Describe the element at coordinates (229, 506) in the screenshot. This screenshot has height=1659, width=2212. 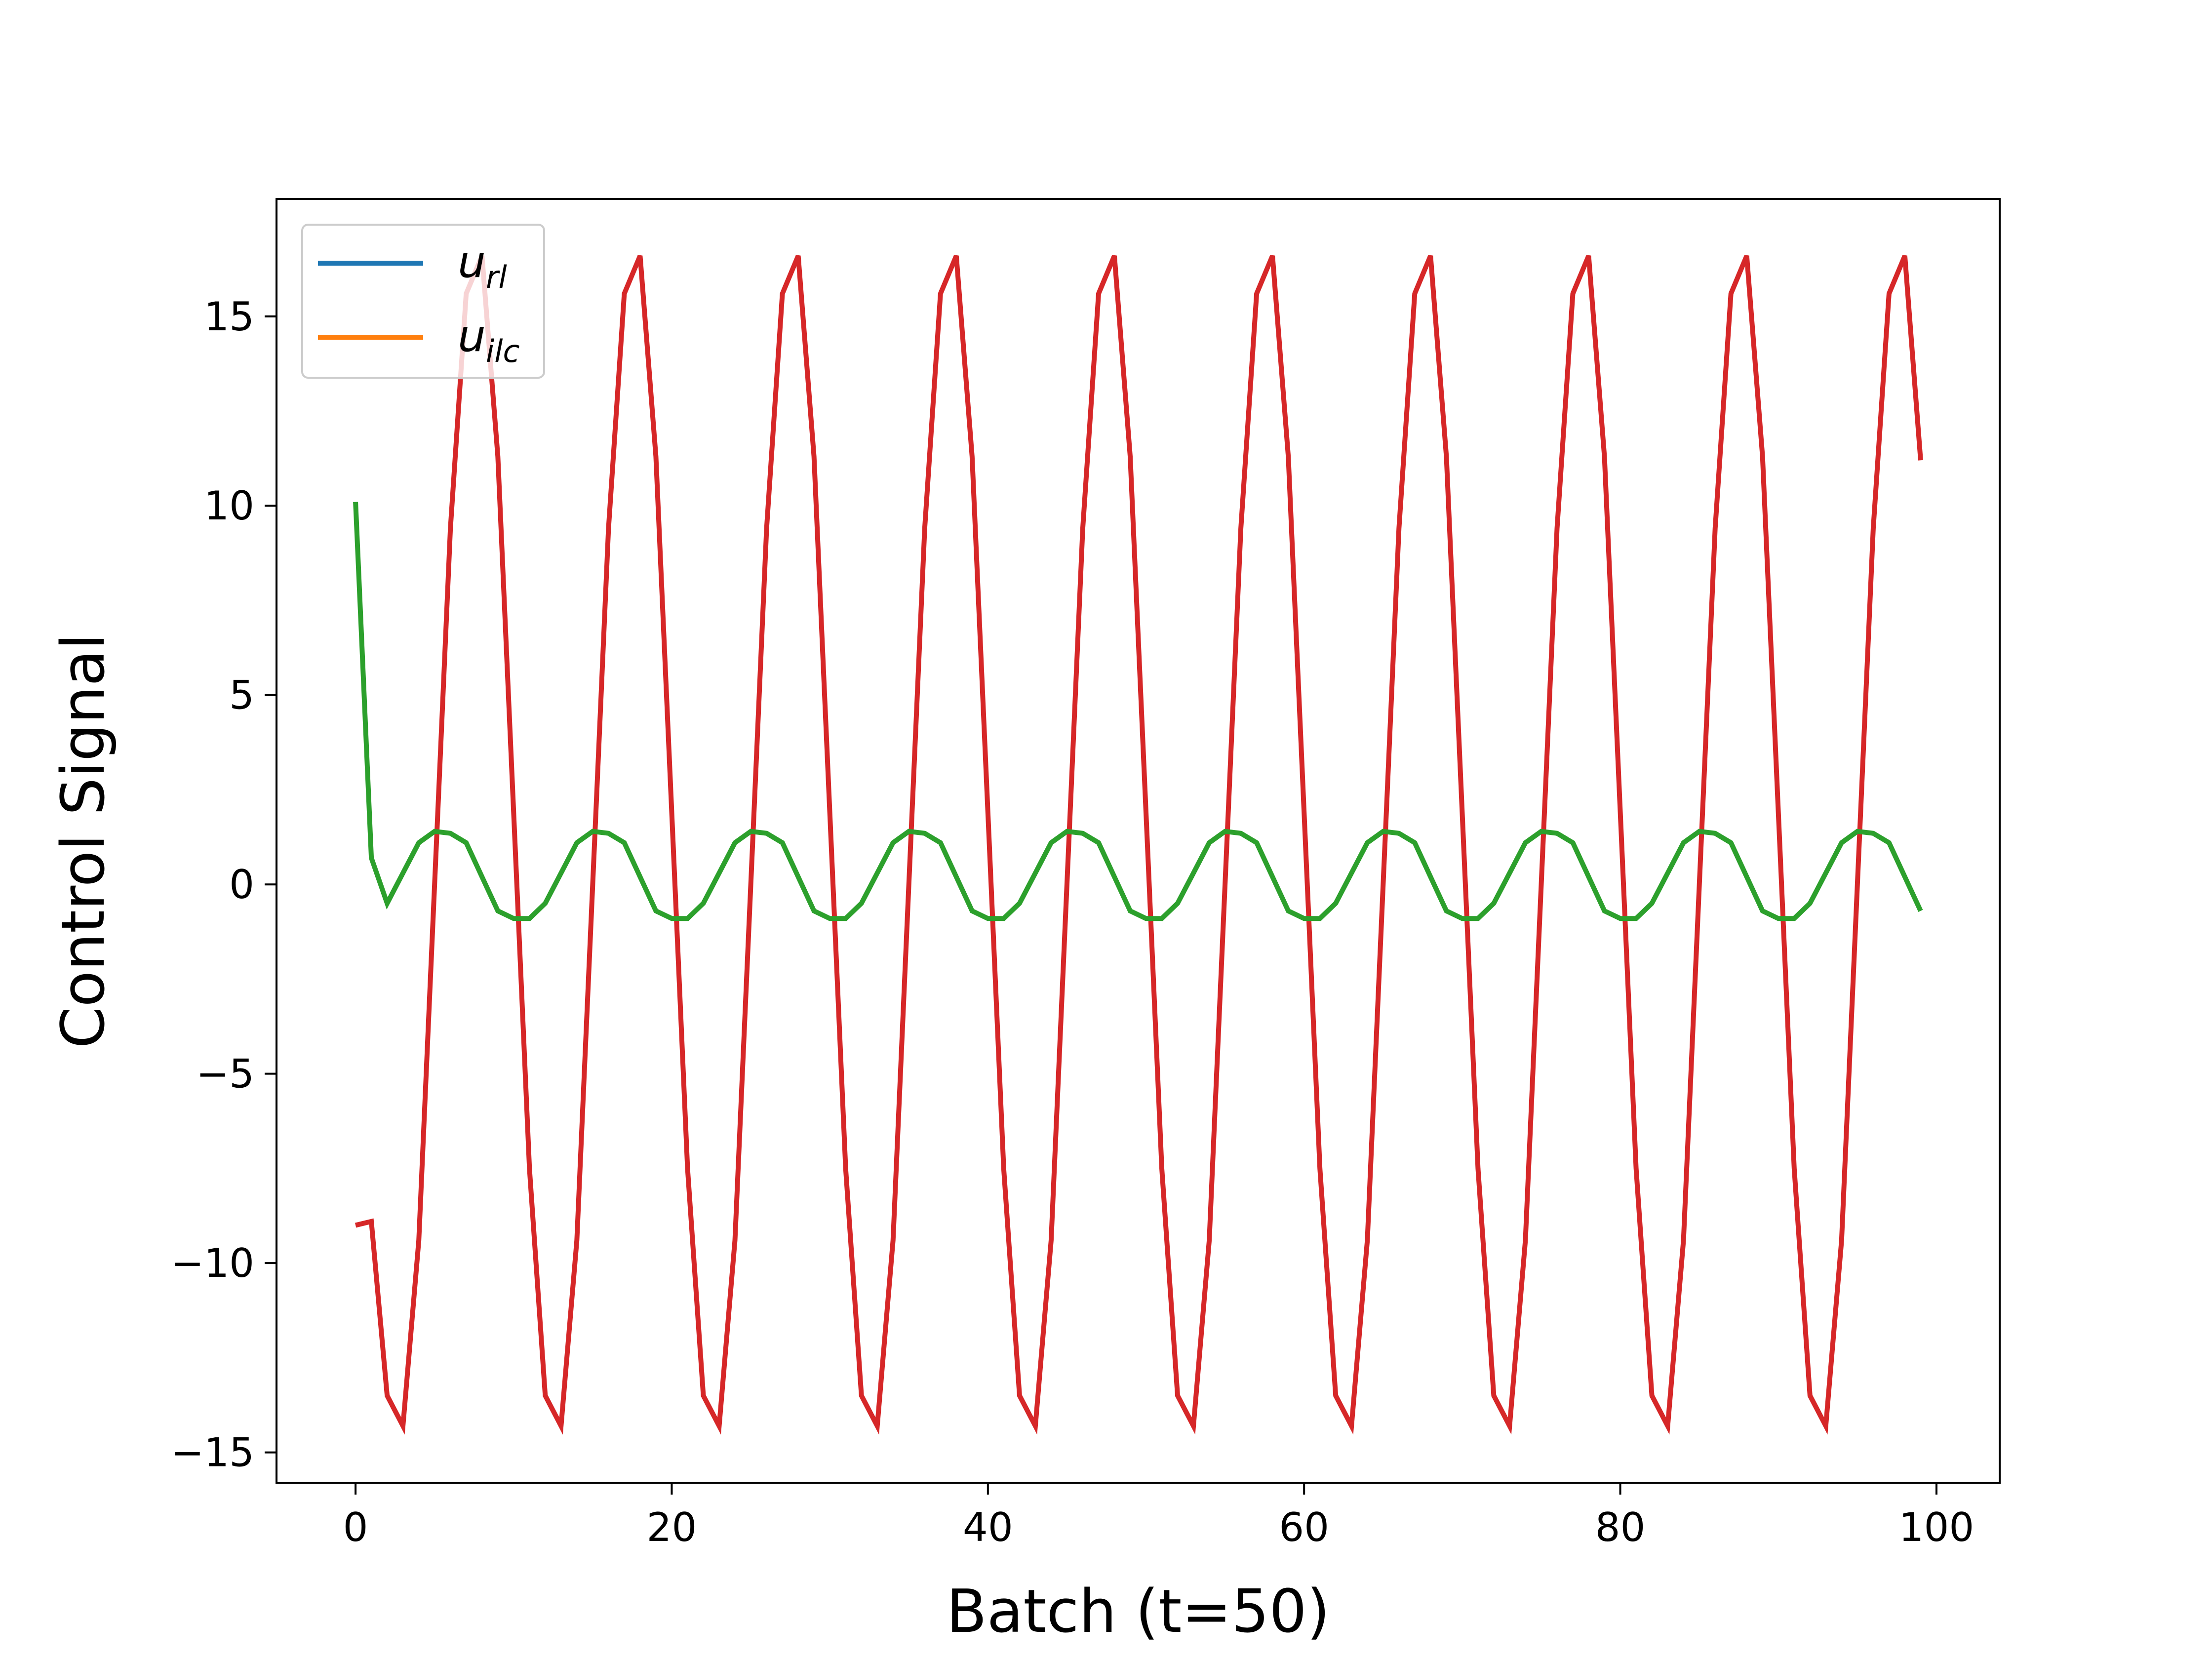
I see `y-tick-label: 10` at that location.